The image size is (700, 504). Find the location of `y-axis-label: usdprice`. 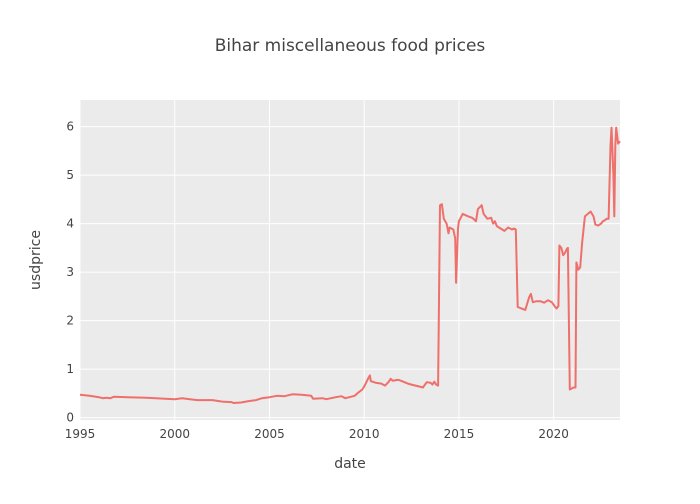

y-axis-label: usdprice is located at coordinates (36, 260).